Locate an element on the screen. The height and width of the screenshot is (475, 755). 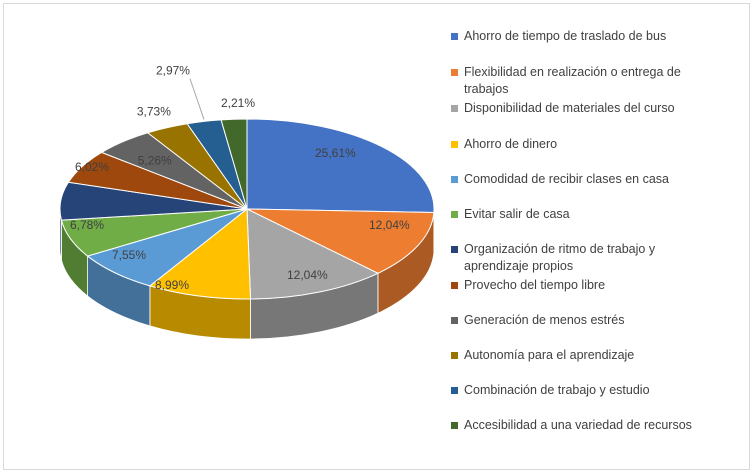
data-label-3: 12,04% is located at coordinates (307, 275).